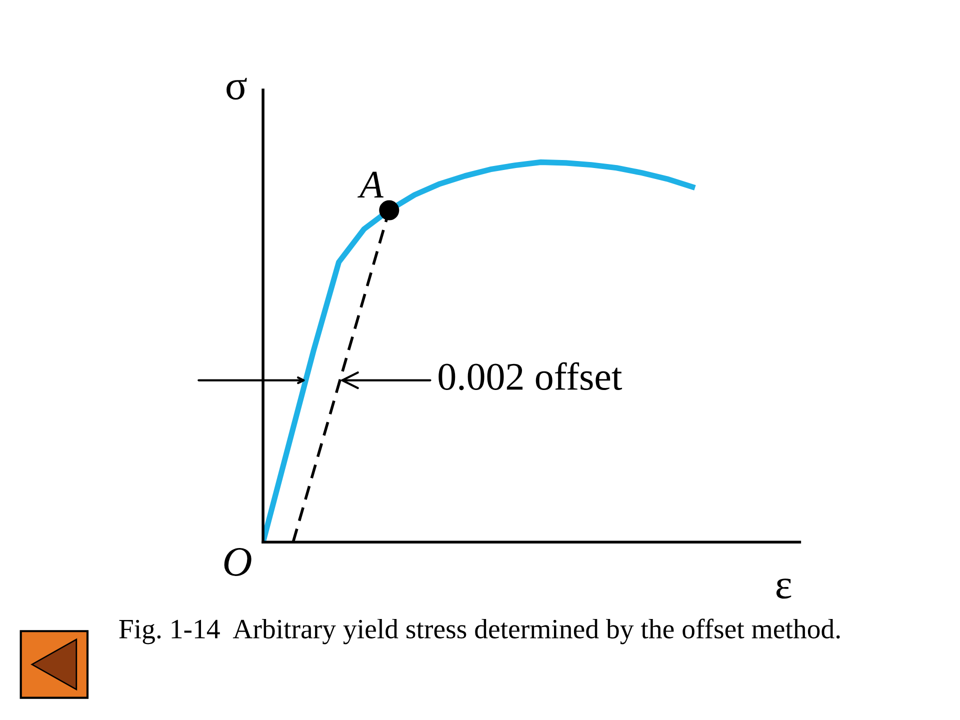 This screenshot has width=960, height=720. Describe the element at coordinates (530, 376) in the screenshot. I see `annotation: 0.002 offset` at that location.